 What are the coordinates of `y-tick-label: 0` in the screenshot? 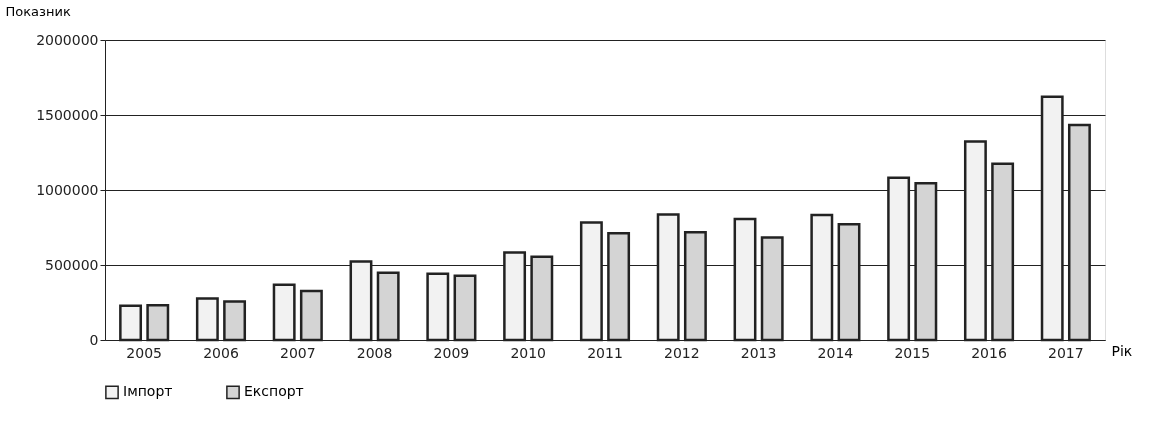 It's located at (94, 339).